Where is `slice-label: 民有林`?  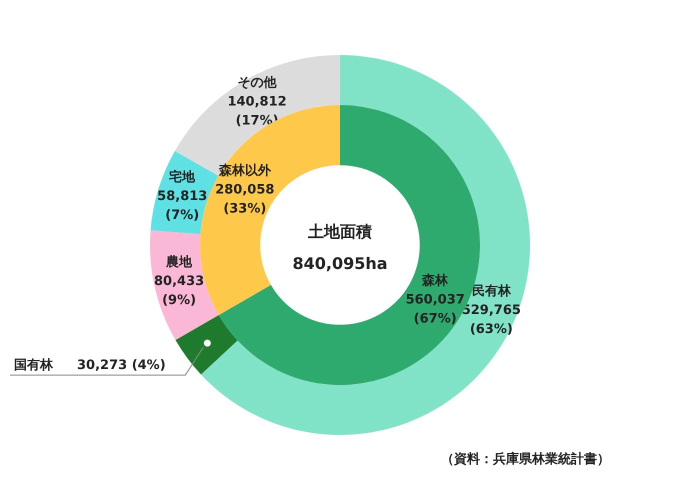 slice-label: 民有林 is located at coordinates (492, 292).